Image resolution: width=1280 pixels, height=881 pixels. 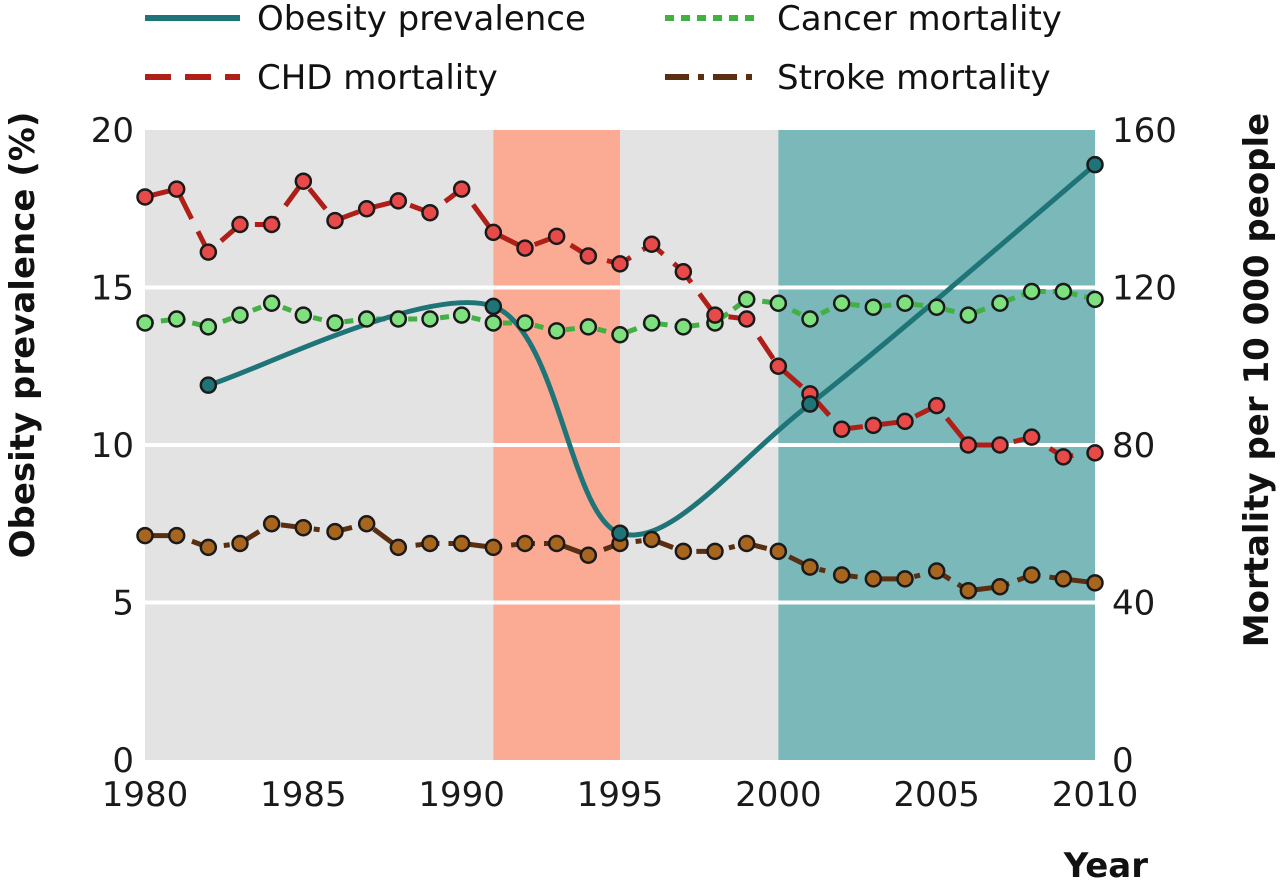 I want to click on y-right-axis-ticks: 0 40 80 120 160, so click(x=1144, y=446).